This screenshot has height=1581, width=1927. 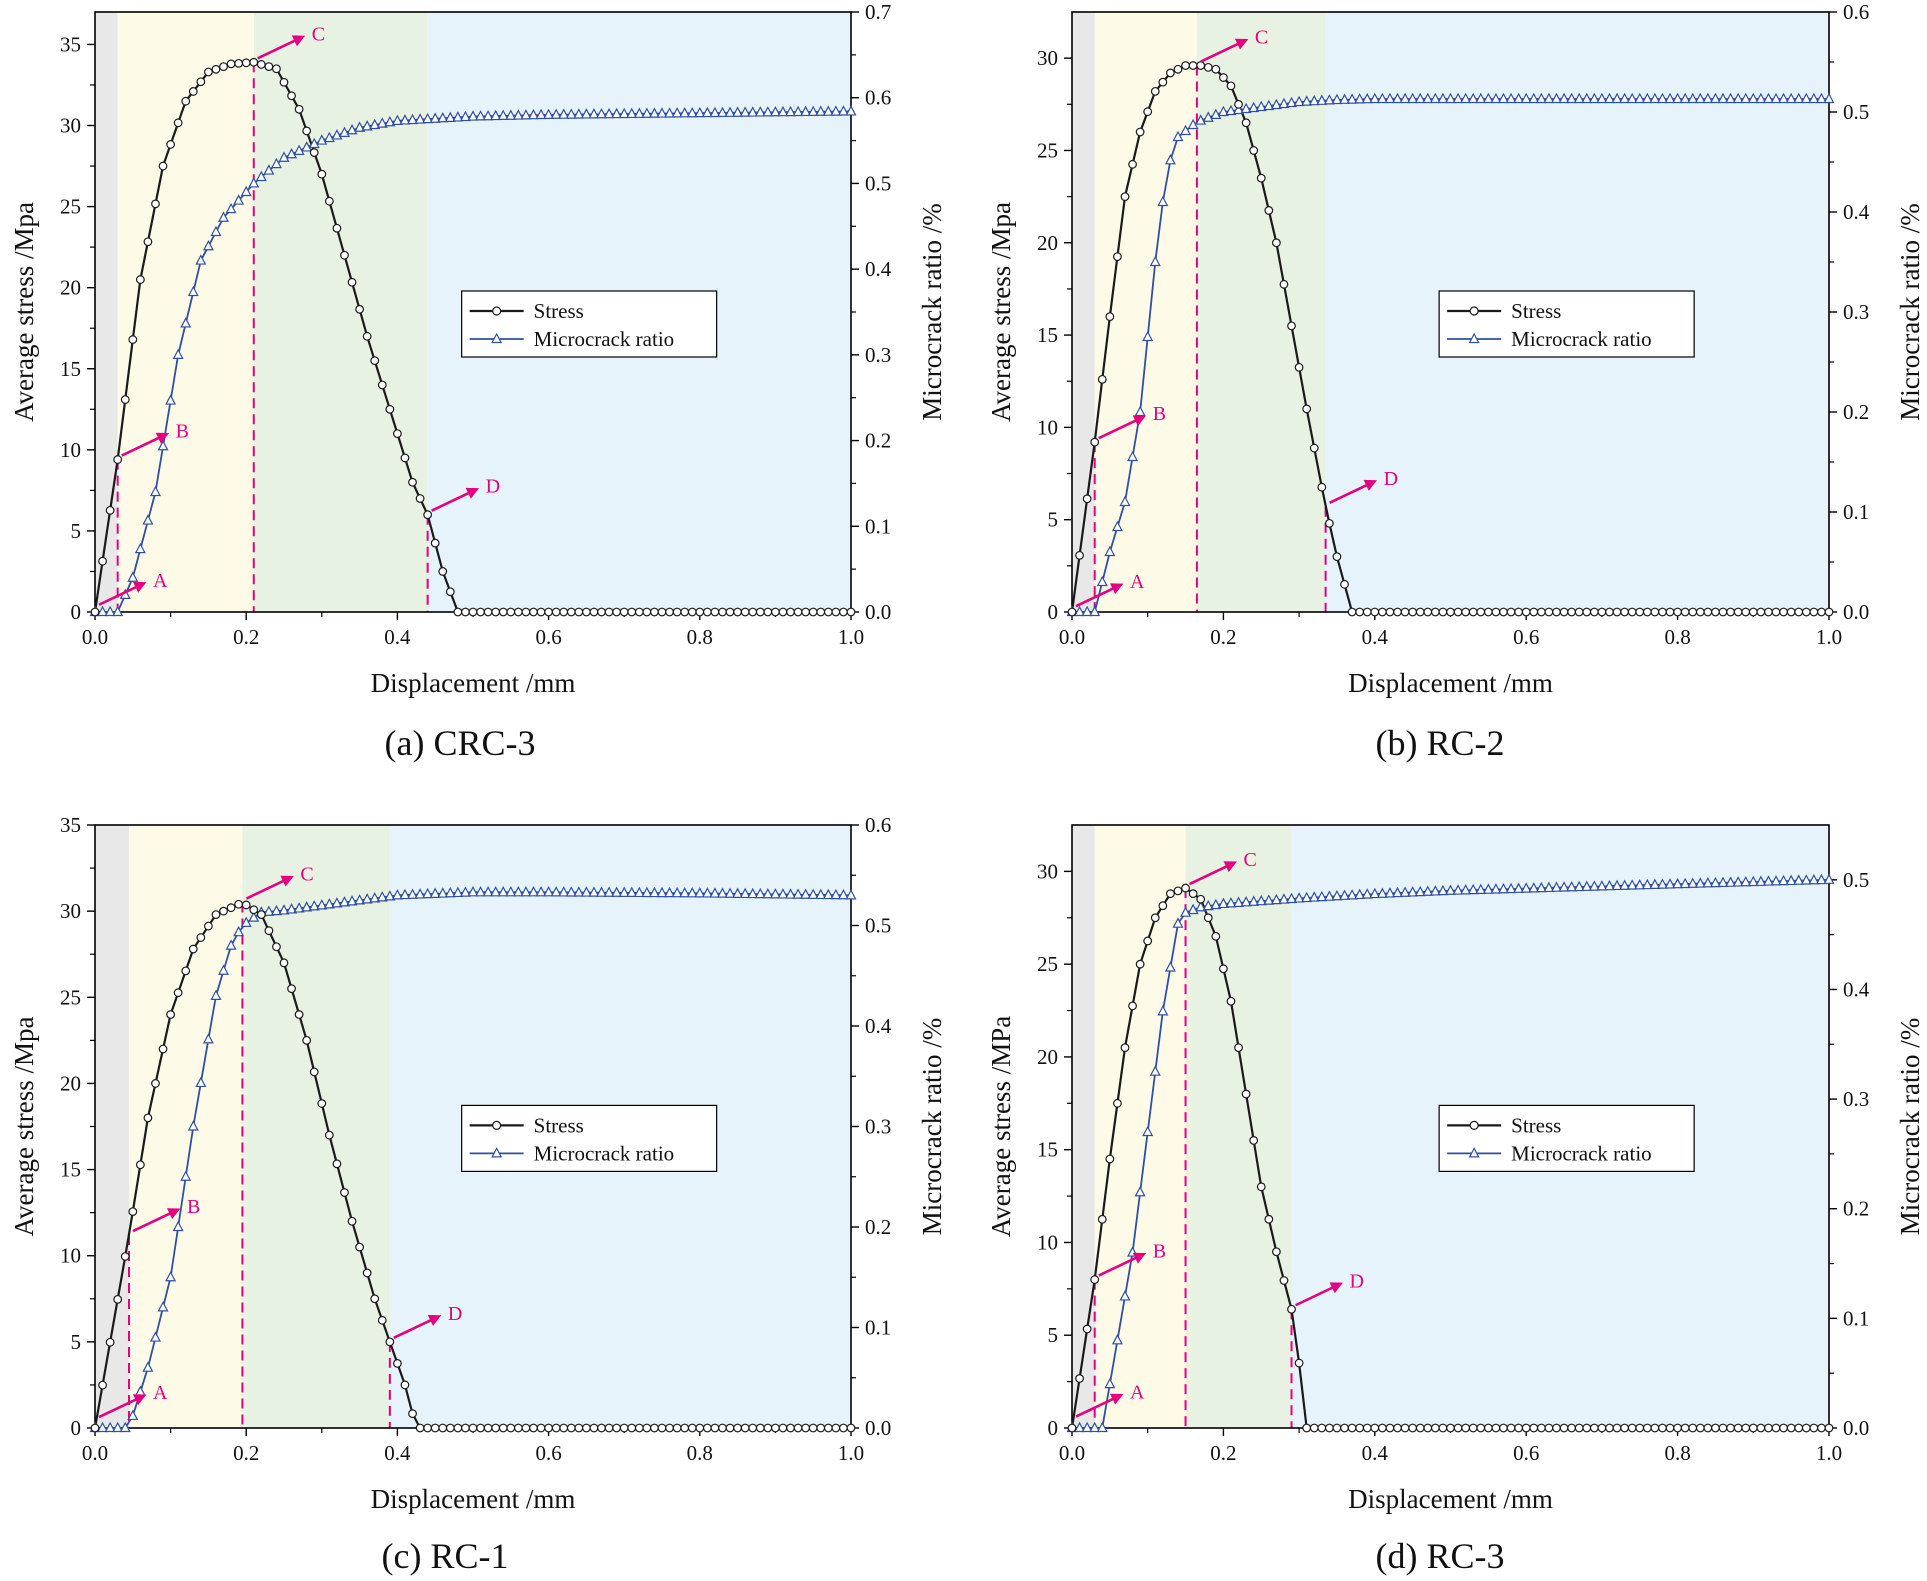 I want to click on legend-stress-label: Stress, so click(x=559, y=1125).